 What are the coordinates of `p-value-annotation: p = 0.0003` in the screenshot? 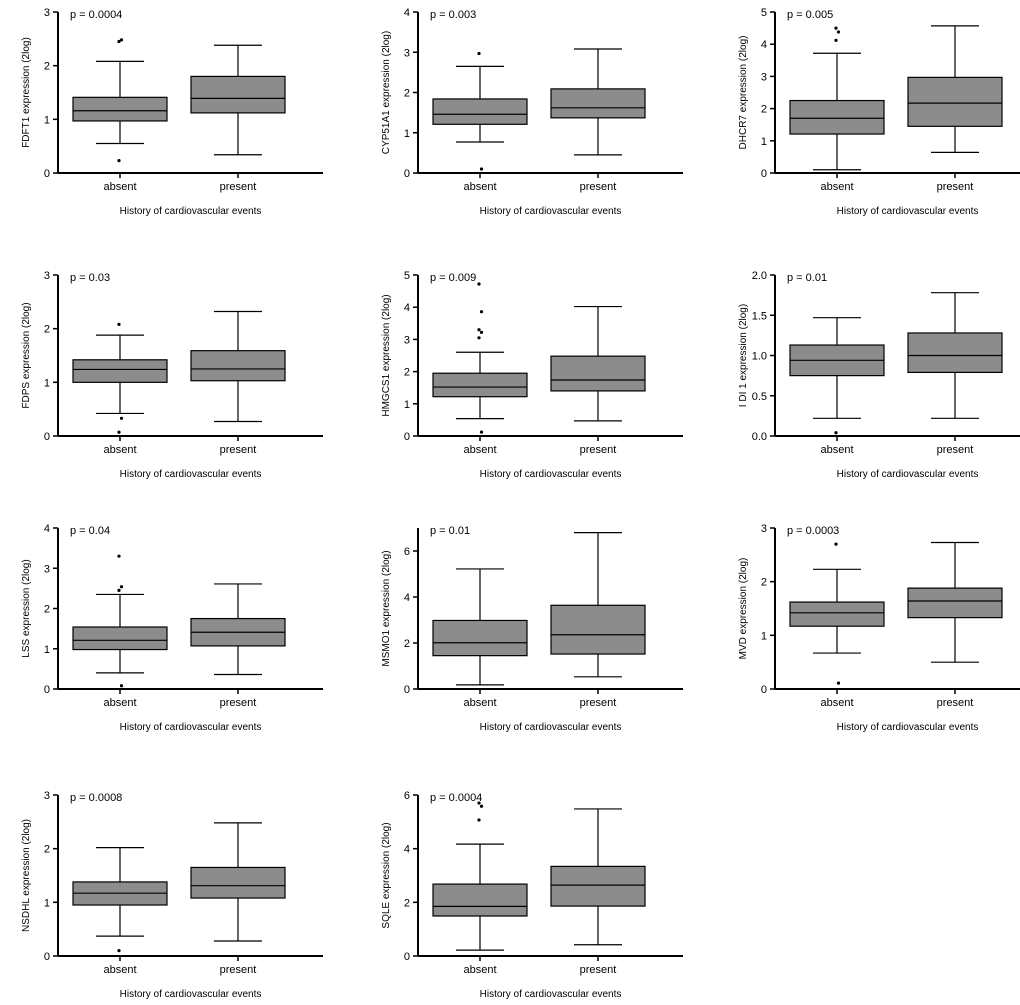 It's located at (813, 531).